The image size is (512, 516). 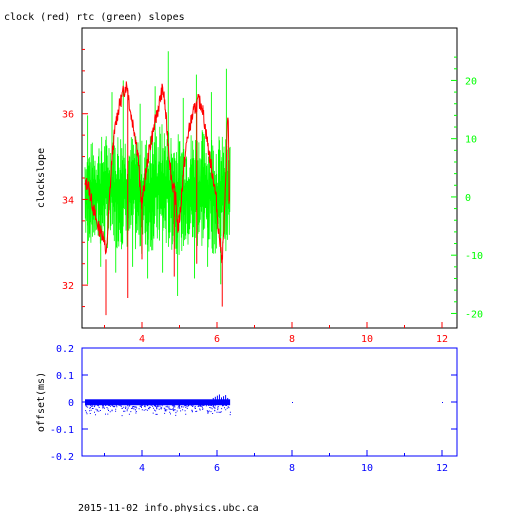 What do you see at coordinates (292, 468) in the screenshot?
I see `offset-x-tick-label: 8` at bounding box center [292, 468].